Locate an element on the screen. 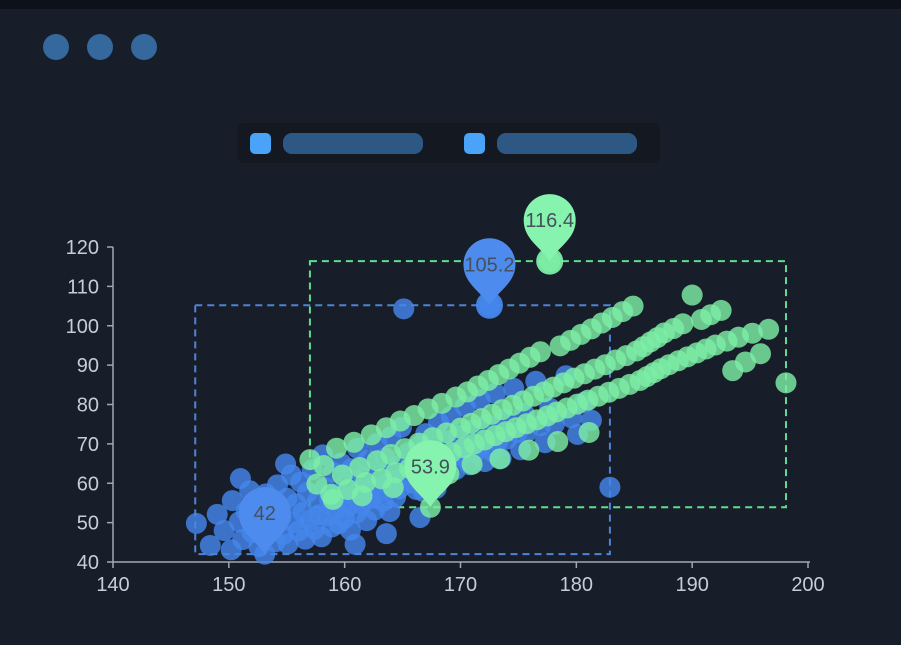 The width and height of the screenshot is (901, 645). x-tick-label: 190 is located at coordinates (691, 585).